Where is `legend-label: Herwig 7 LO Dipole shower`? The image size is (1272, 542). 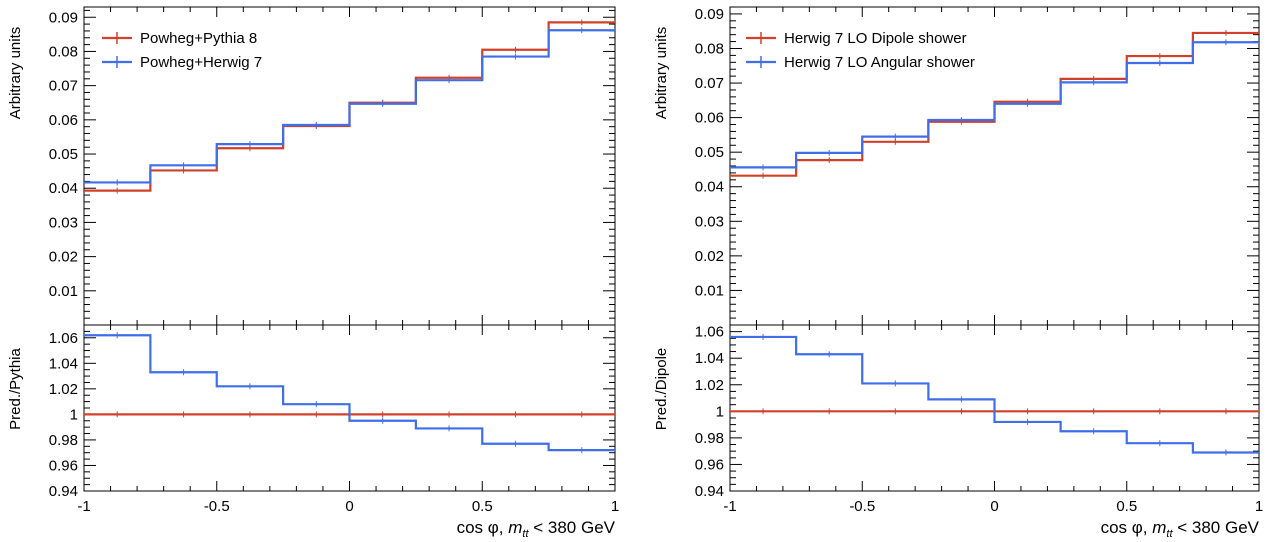
legend-label: Herwig 7 LO Dipole shower is located at coordinates (875, 38).